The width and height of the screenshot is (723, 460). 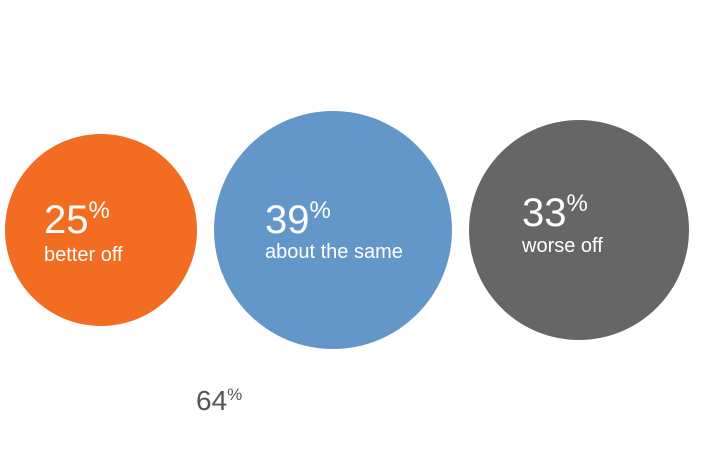 What do you see at coordinates (562, 246) in the screenshot?
I see `bubble-label-worse-off: worse off` at bounding box center [562, 246].